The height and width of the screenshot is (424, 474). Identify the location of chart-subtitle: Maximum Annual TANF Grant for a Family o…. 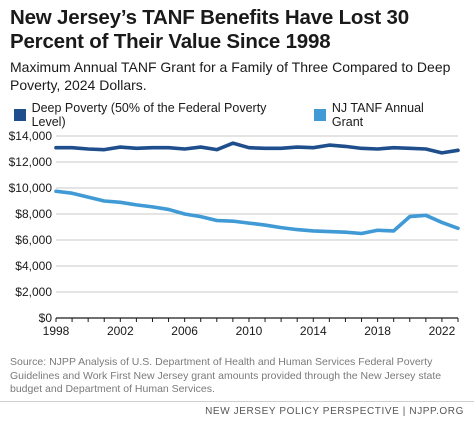
(230, 76).